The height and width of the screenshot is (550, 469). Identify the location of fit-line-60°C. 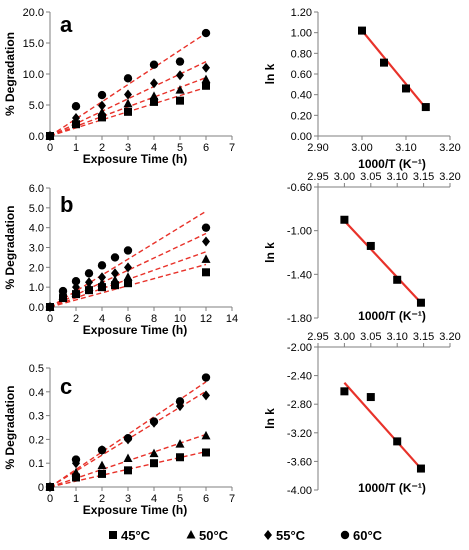
(128, 84).